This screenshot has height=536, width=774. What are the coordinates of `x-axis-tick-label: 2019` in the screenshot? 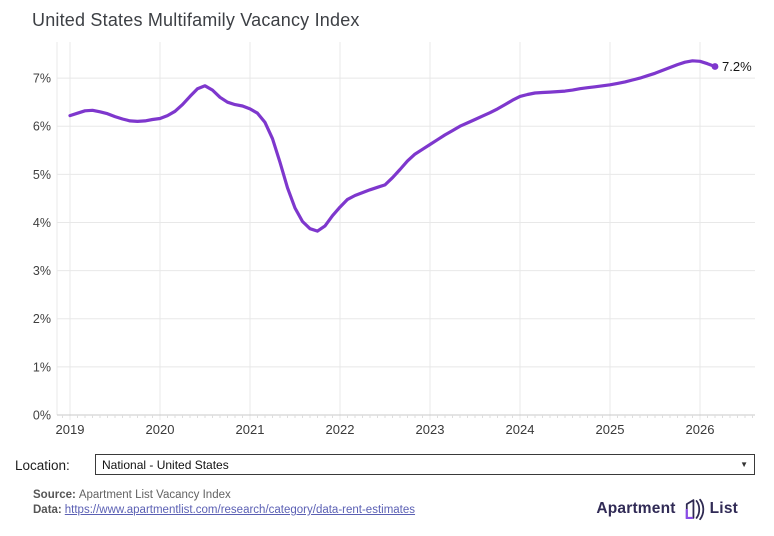 It's located at (70, 429).